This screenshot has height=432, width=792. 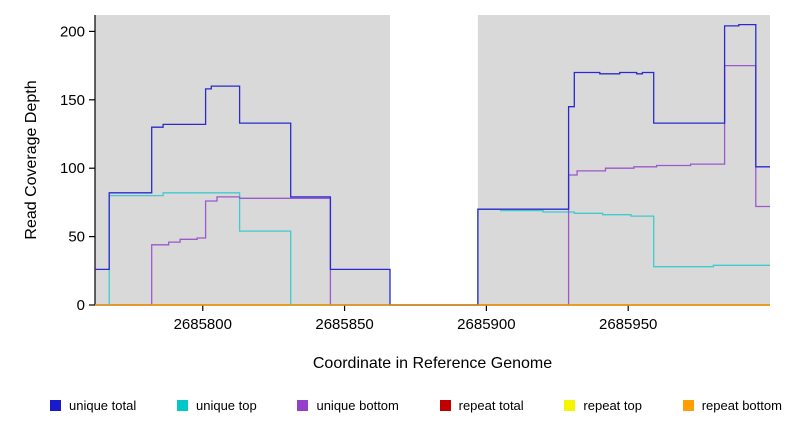 I want to click on y-tick-label: 150, so click(x=72, y=100).